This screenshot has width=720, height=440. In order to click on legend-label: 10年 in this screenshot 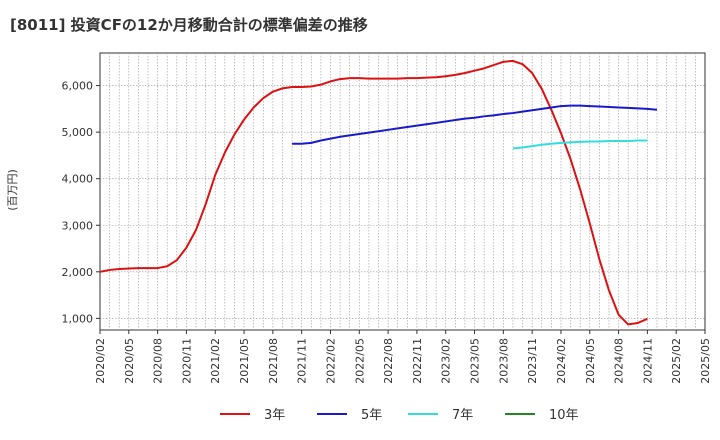, I will do `click(564, 415)`.